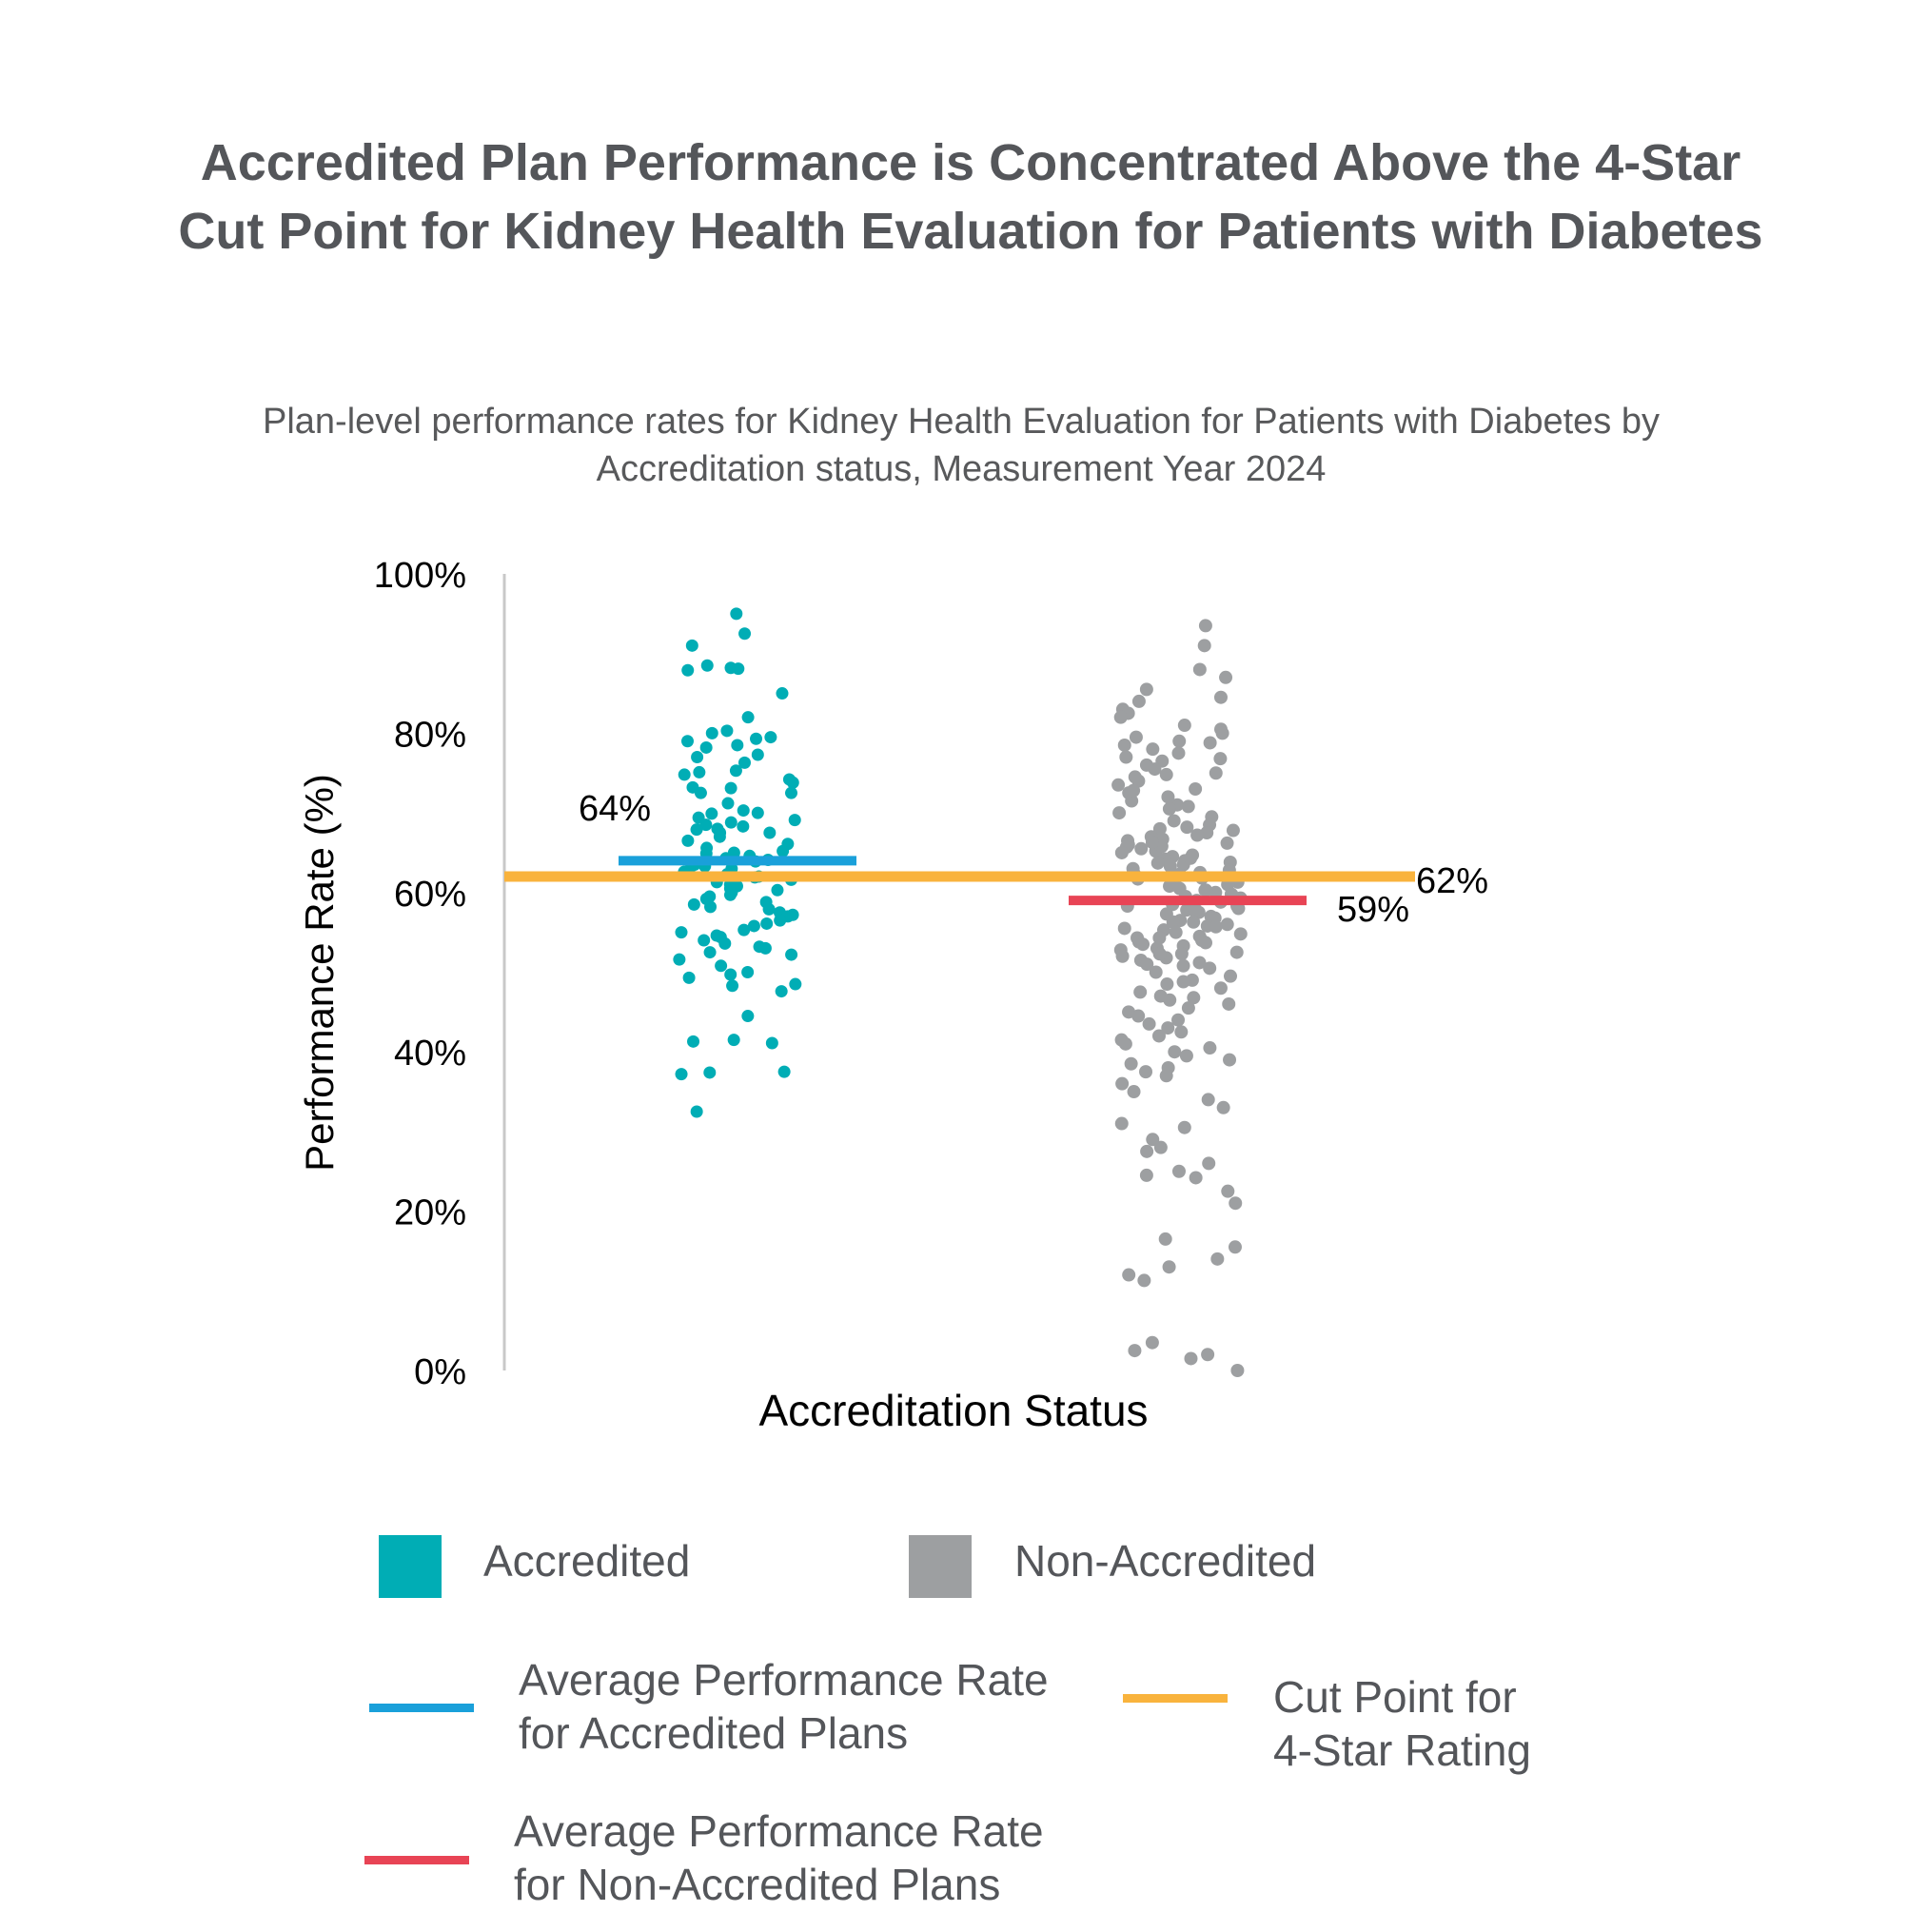 The width and height of the screenshot is (1927, 1932). Describe the element at coordinates (940, 1566) in the screenshot. I see `legend-swatch-non-accredited` at that location.